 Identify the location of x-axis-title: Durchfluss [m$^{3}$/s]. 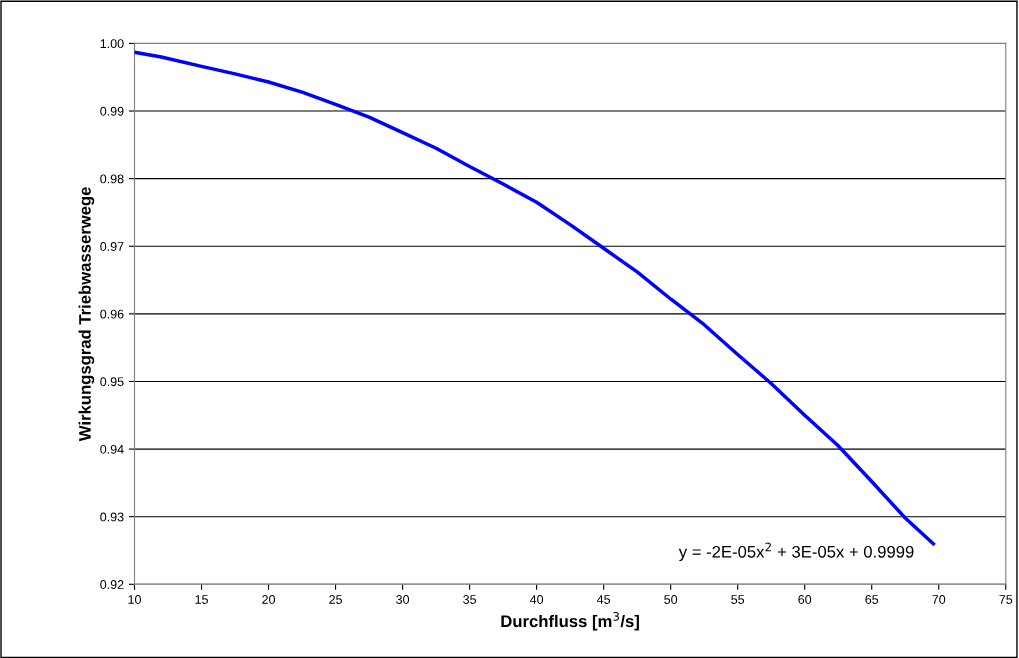
(570, 621).